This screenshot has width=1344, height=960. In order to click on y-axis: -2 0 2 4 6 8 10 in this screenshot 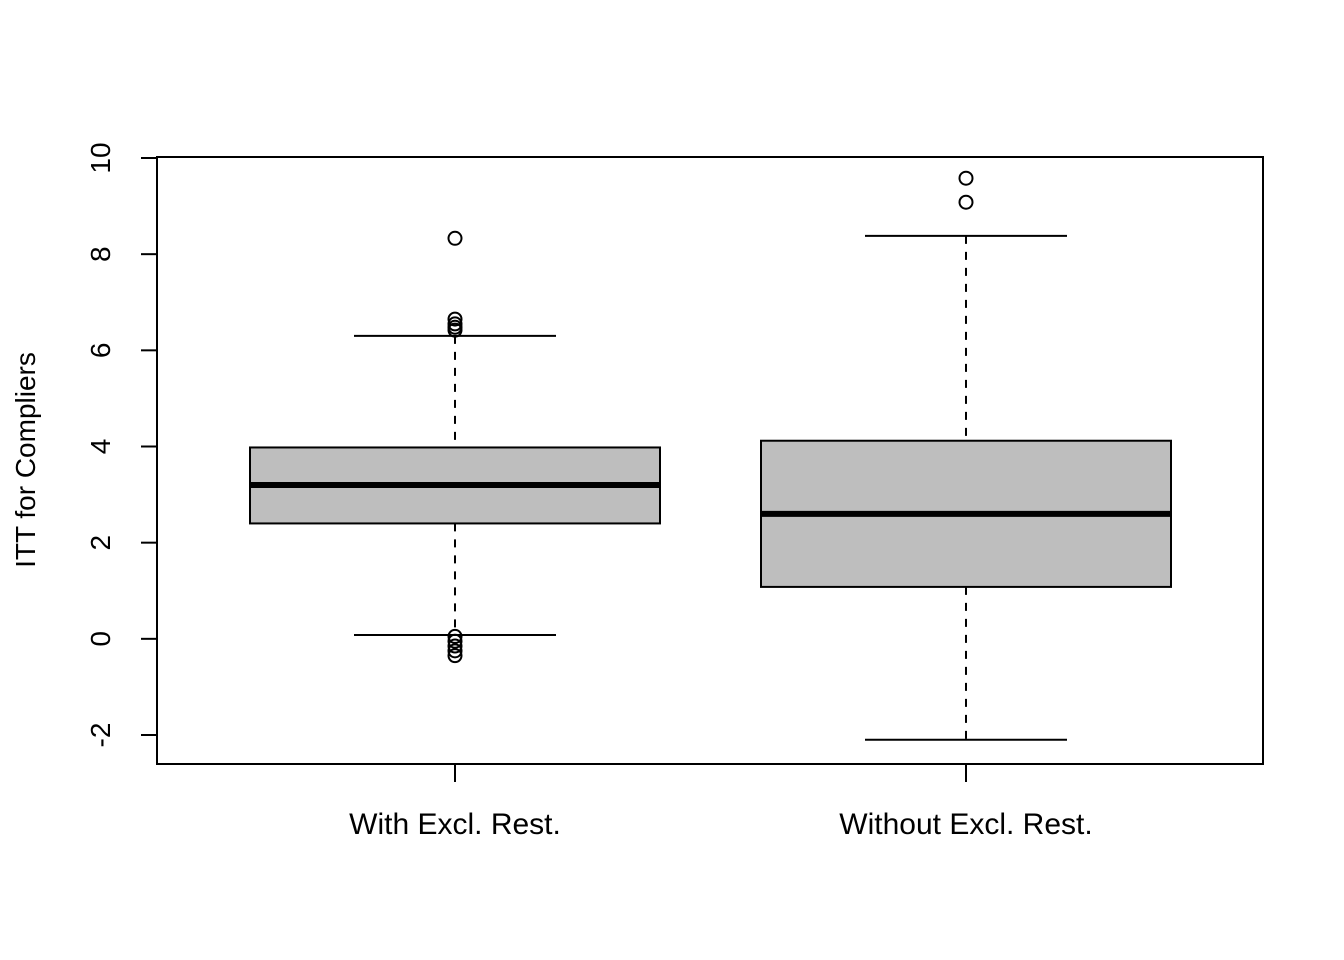, I will do `click(121, 444)`.